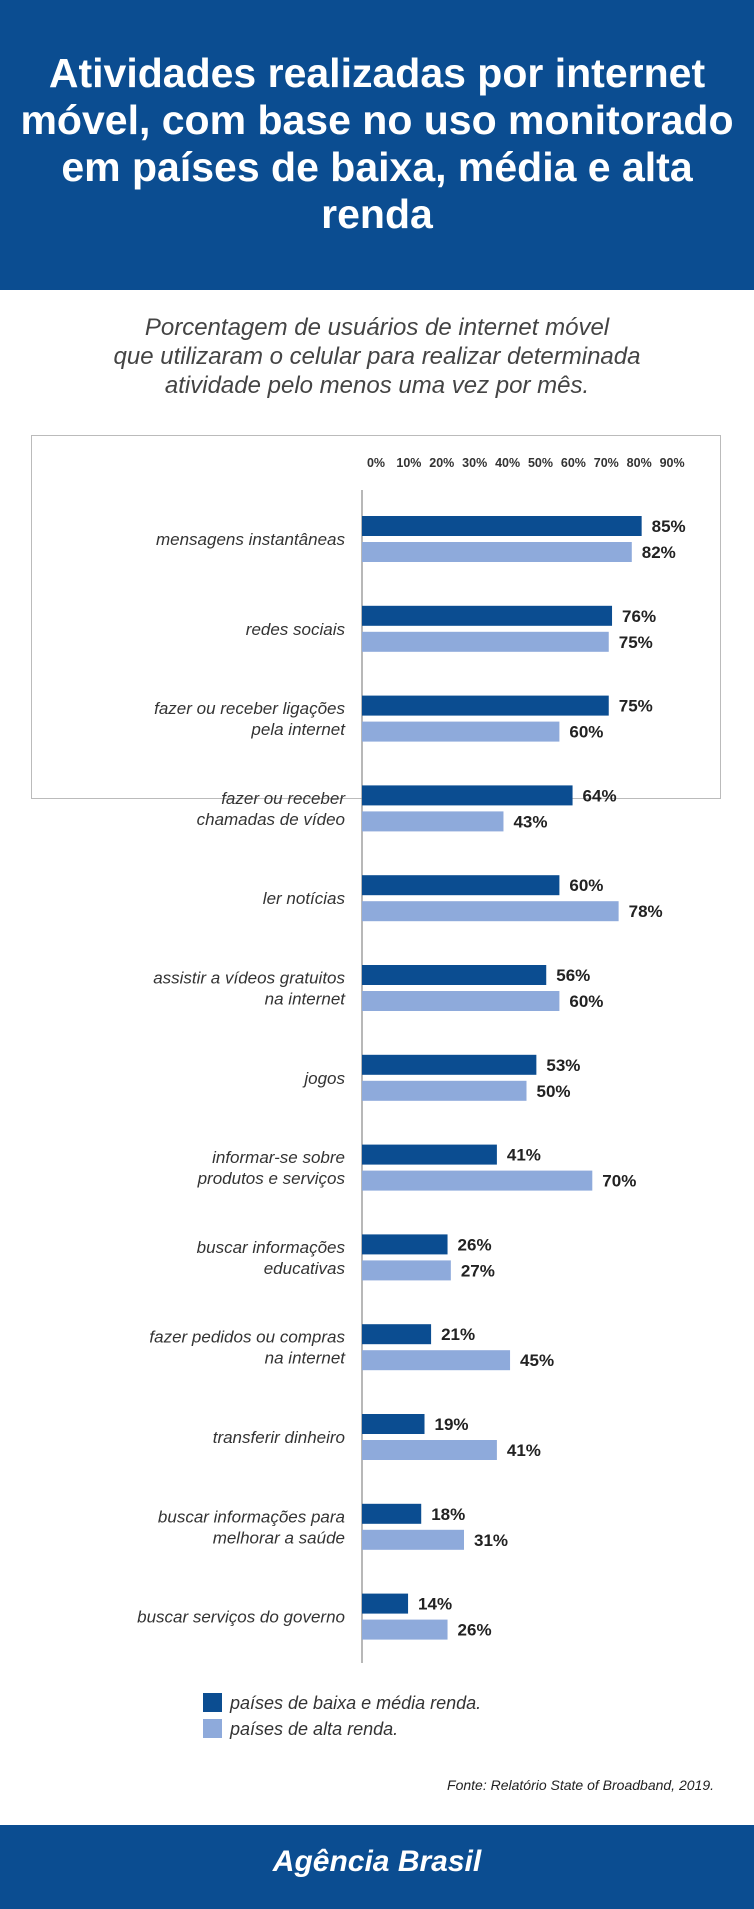 The image size is (754, 1909). Describe the element at coordinates (554, 1091) in the screenshot. I see `data-label: 50%` at that location.